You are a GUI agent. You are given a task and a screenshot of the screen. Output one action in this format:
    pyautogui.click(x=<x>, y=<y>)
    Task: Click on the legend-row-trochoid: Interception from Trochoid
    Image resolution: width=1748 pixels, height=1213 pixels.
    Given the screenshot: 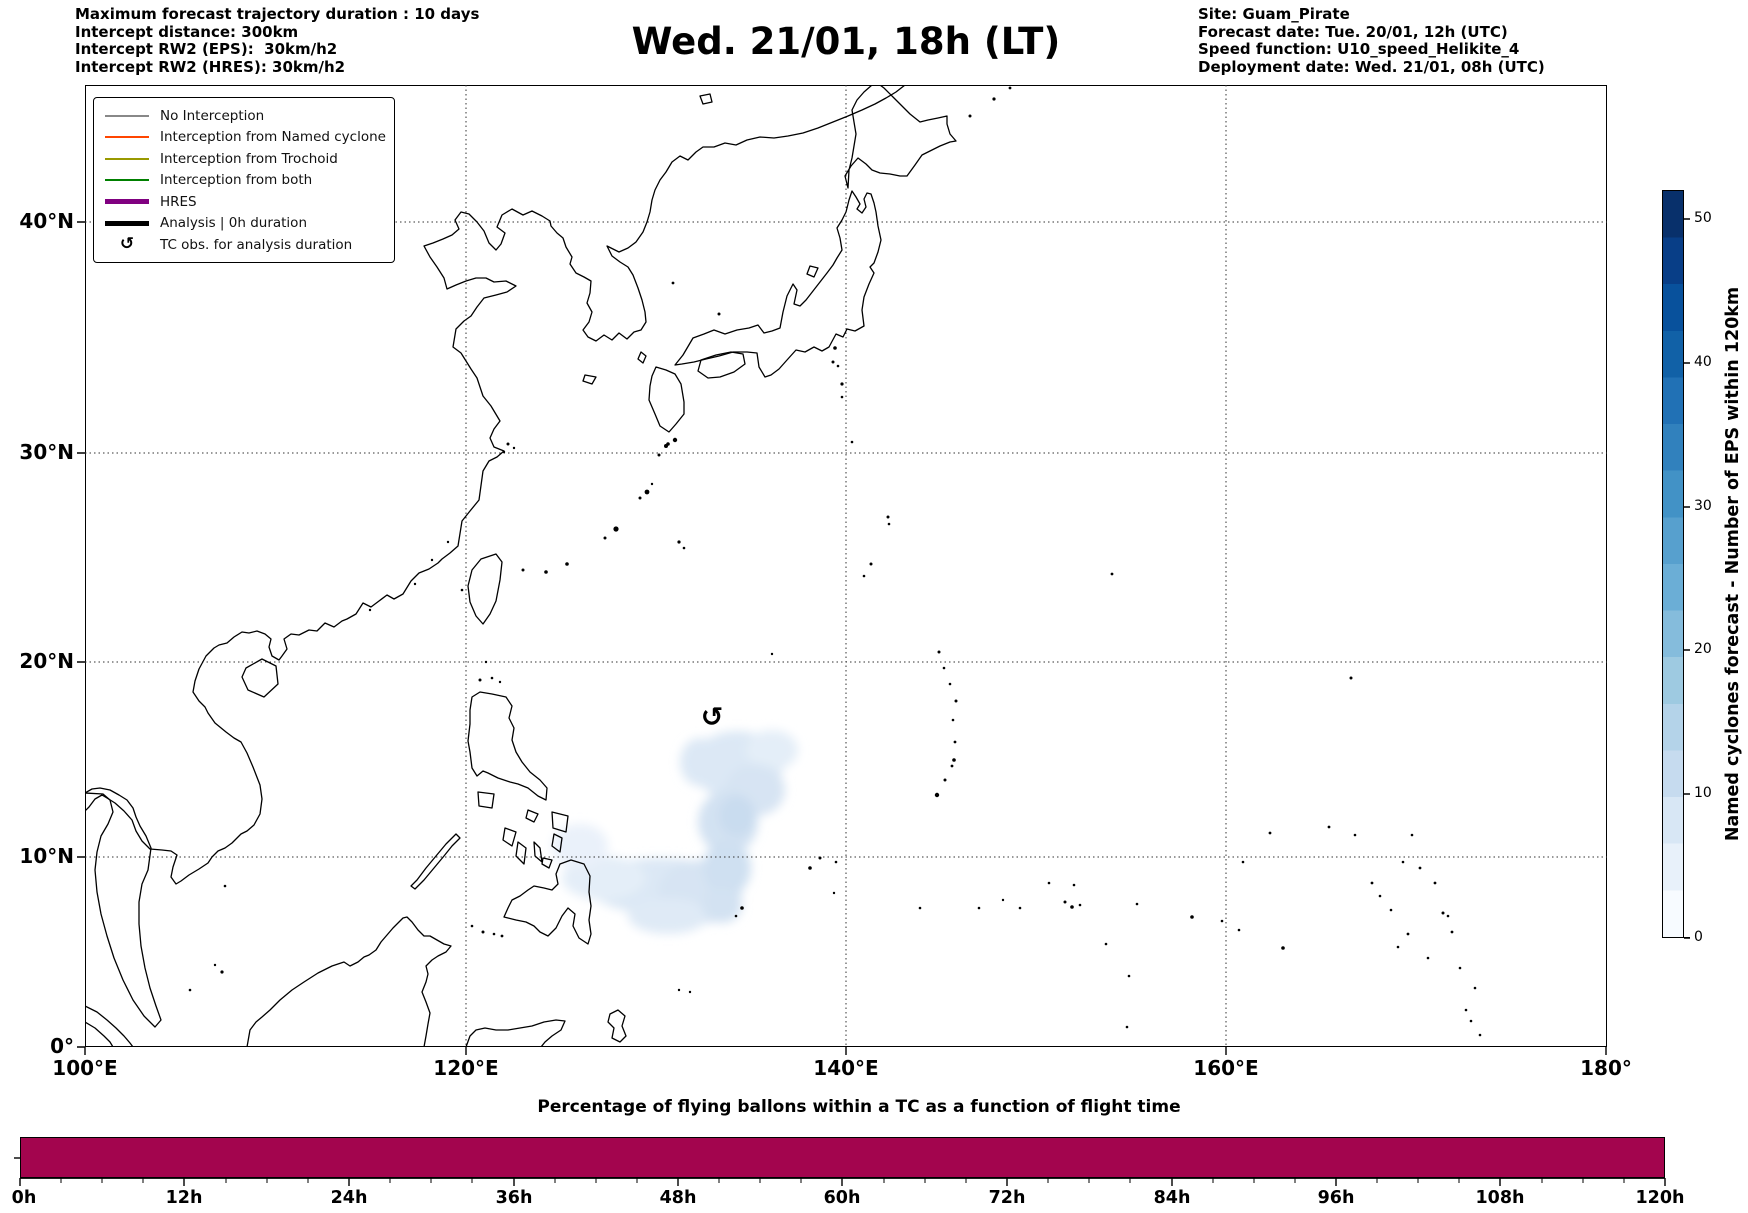 What is the action you would take?
    pyautogui.click(x=244, y=159)
    